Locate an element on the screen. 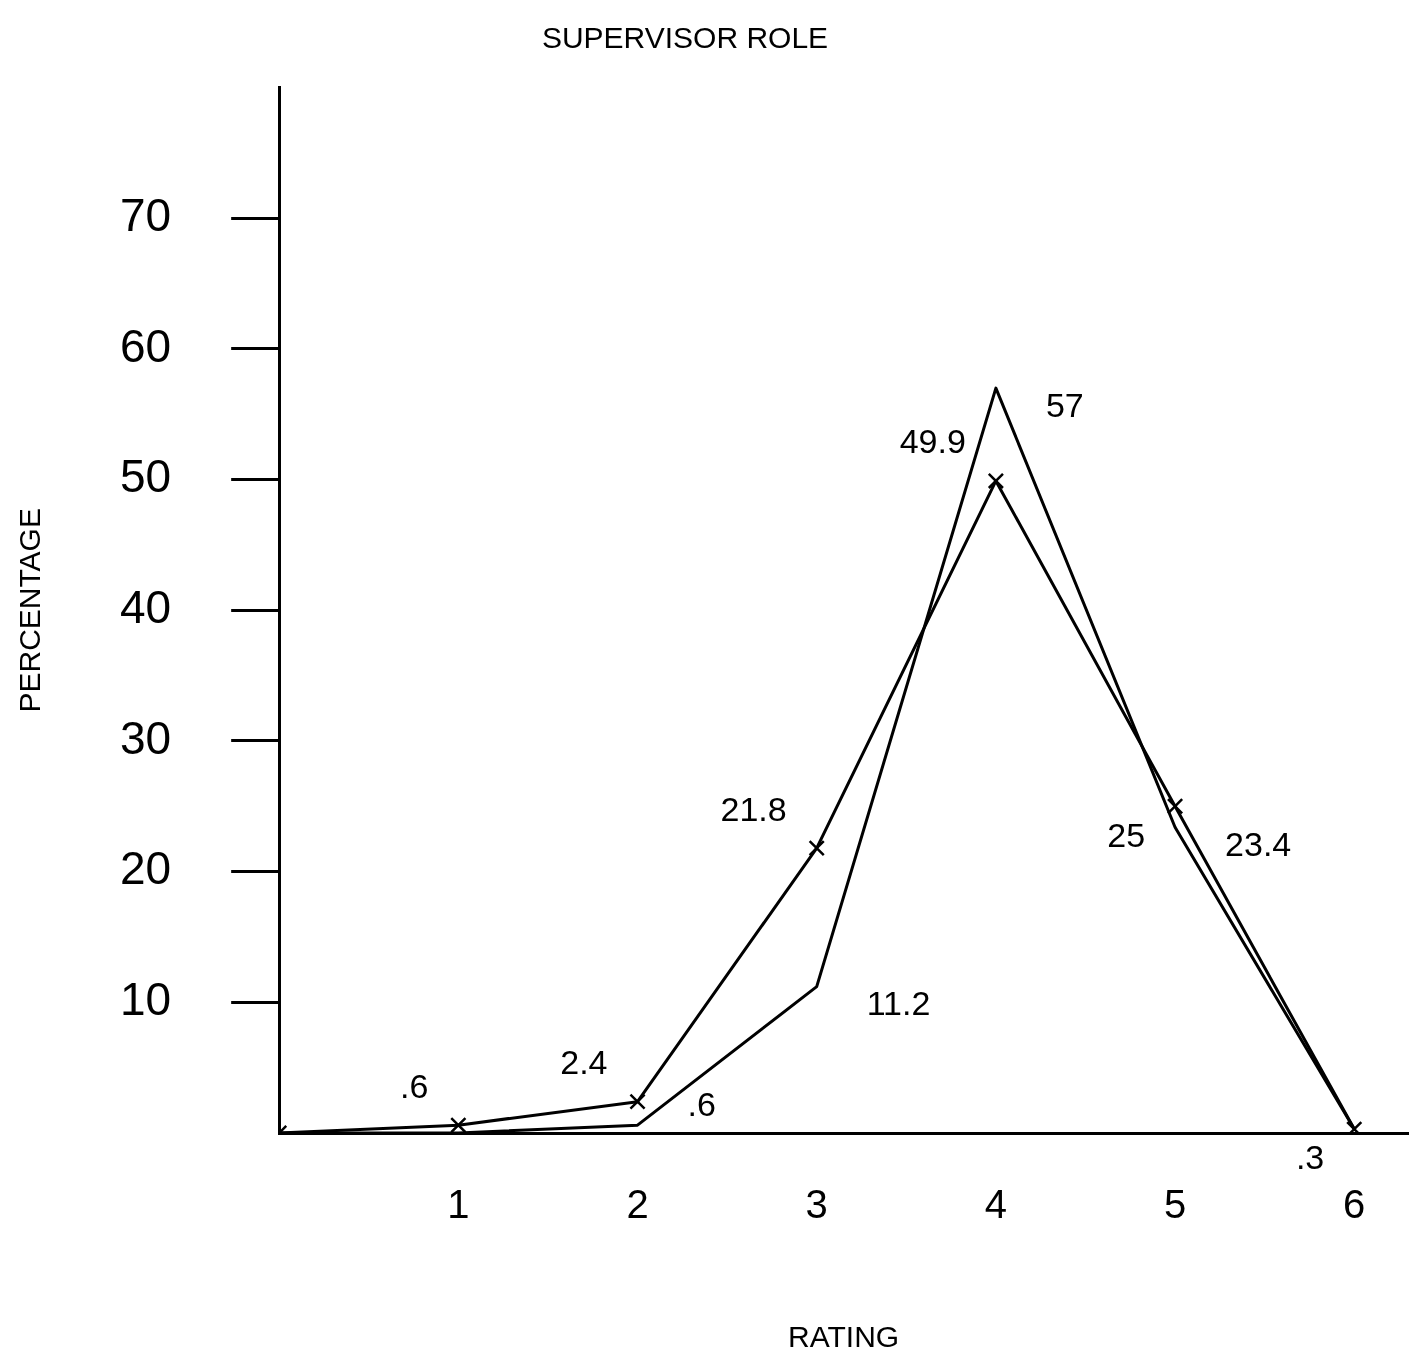 The image size is (1424, 1371). y-axis-title: PERCENTAGE is located at coordinates (30, 610).